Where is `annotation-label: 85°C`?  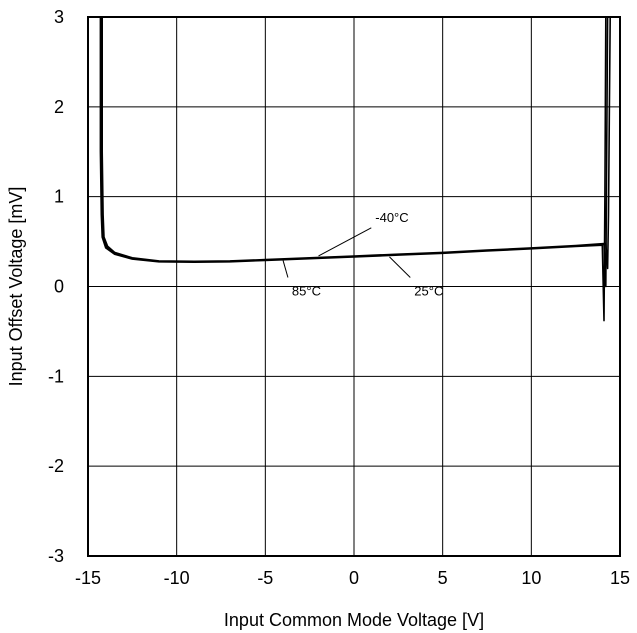 annotation-label: 85°C is located at coordinates (306, 290).